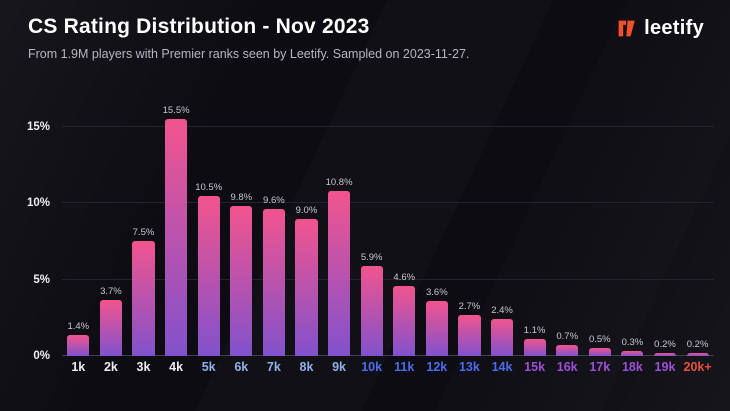 This screenshot has height=411, width=730. Describe the element at coordinates (176, 237) in the screenshot. I see `bar-4k` at that location.